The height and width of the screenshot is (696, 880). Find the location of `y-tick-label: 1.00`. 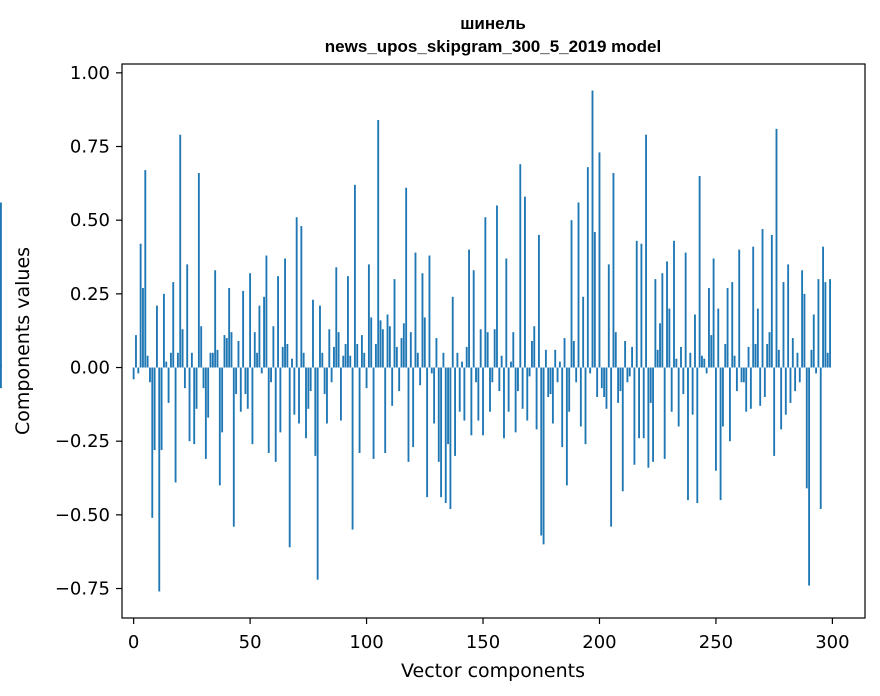

y-tick-label: 1.00 is located at coordinates (90, 73).